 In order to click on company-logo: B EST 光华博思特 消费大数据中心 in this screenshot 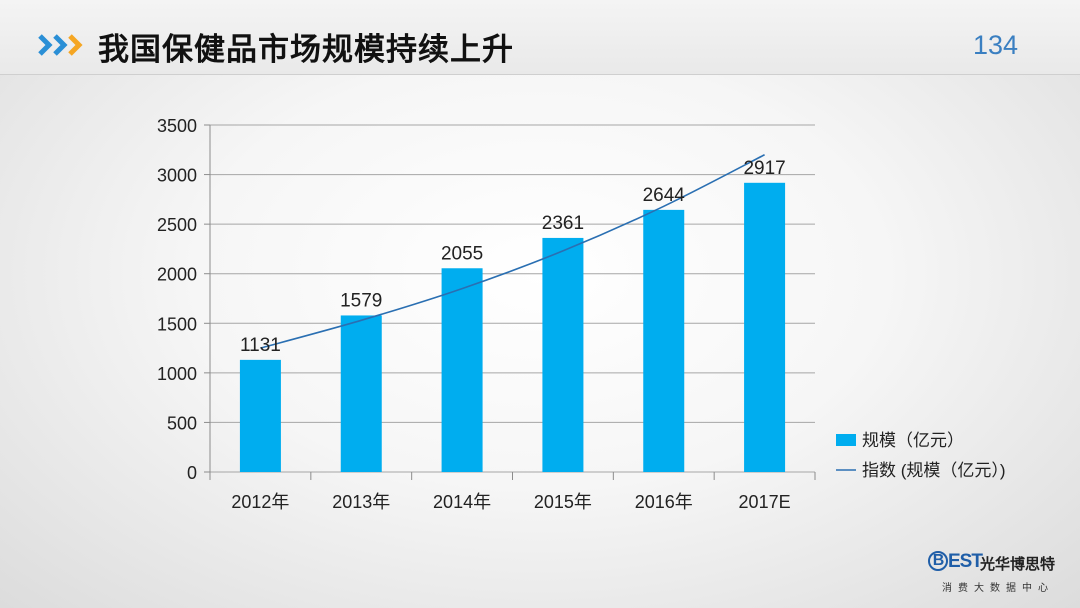, I will do `click(998, 573)`.